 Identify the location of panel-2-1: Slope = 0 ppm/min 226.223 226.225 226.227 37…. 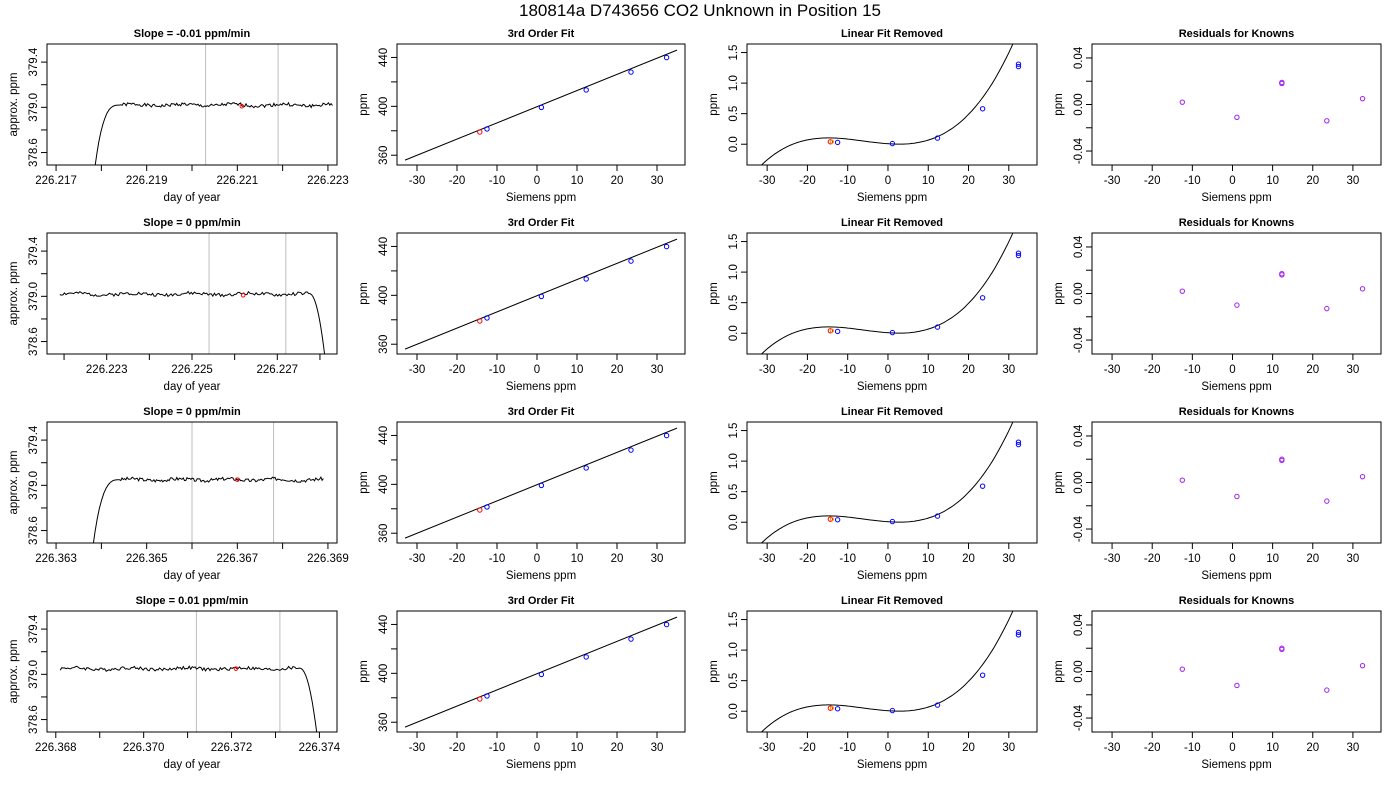
(173, 305).